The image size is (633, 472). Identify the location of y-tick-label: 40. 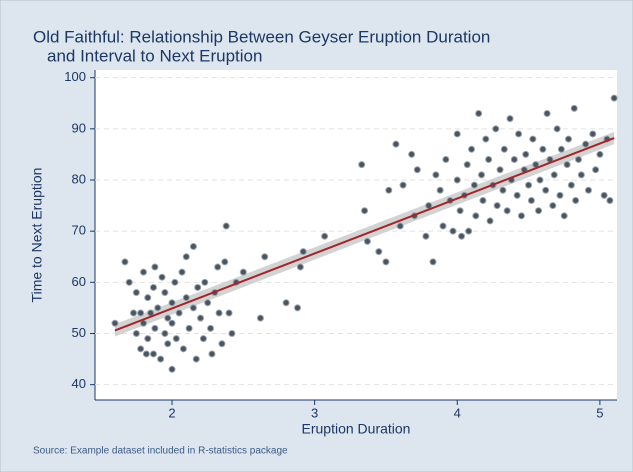
(79, 383).